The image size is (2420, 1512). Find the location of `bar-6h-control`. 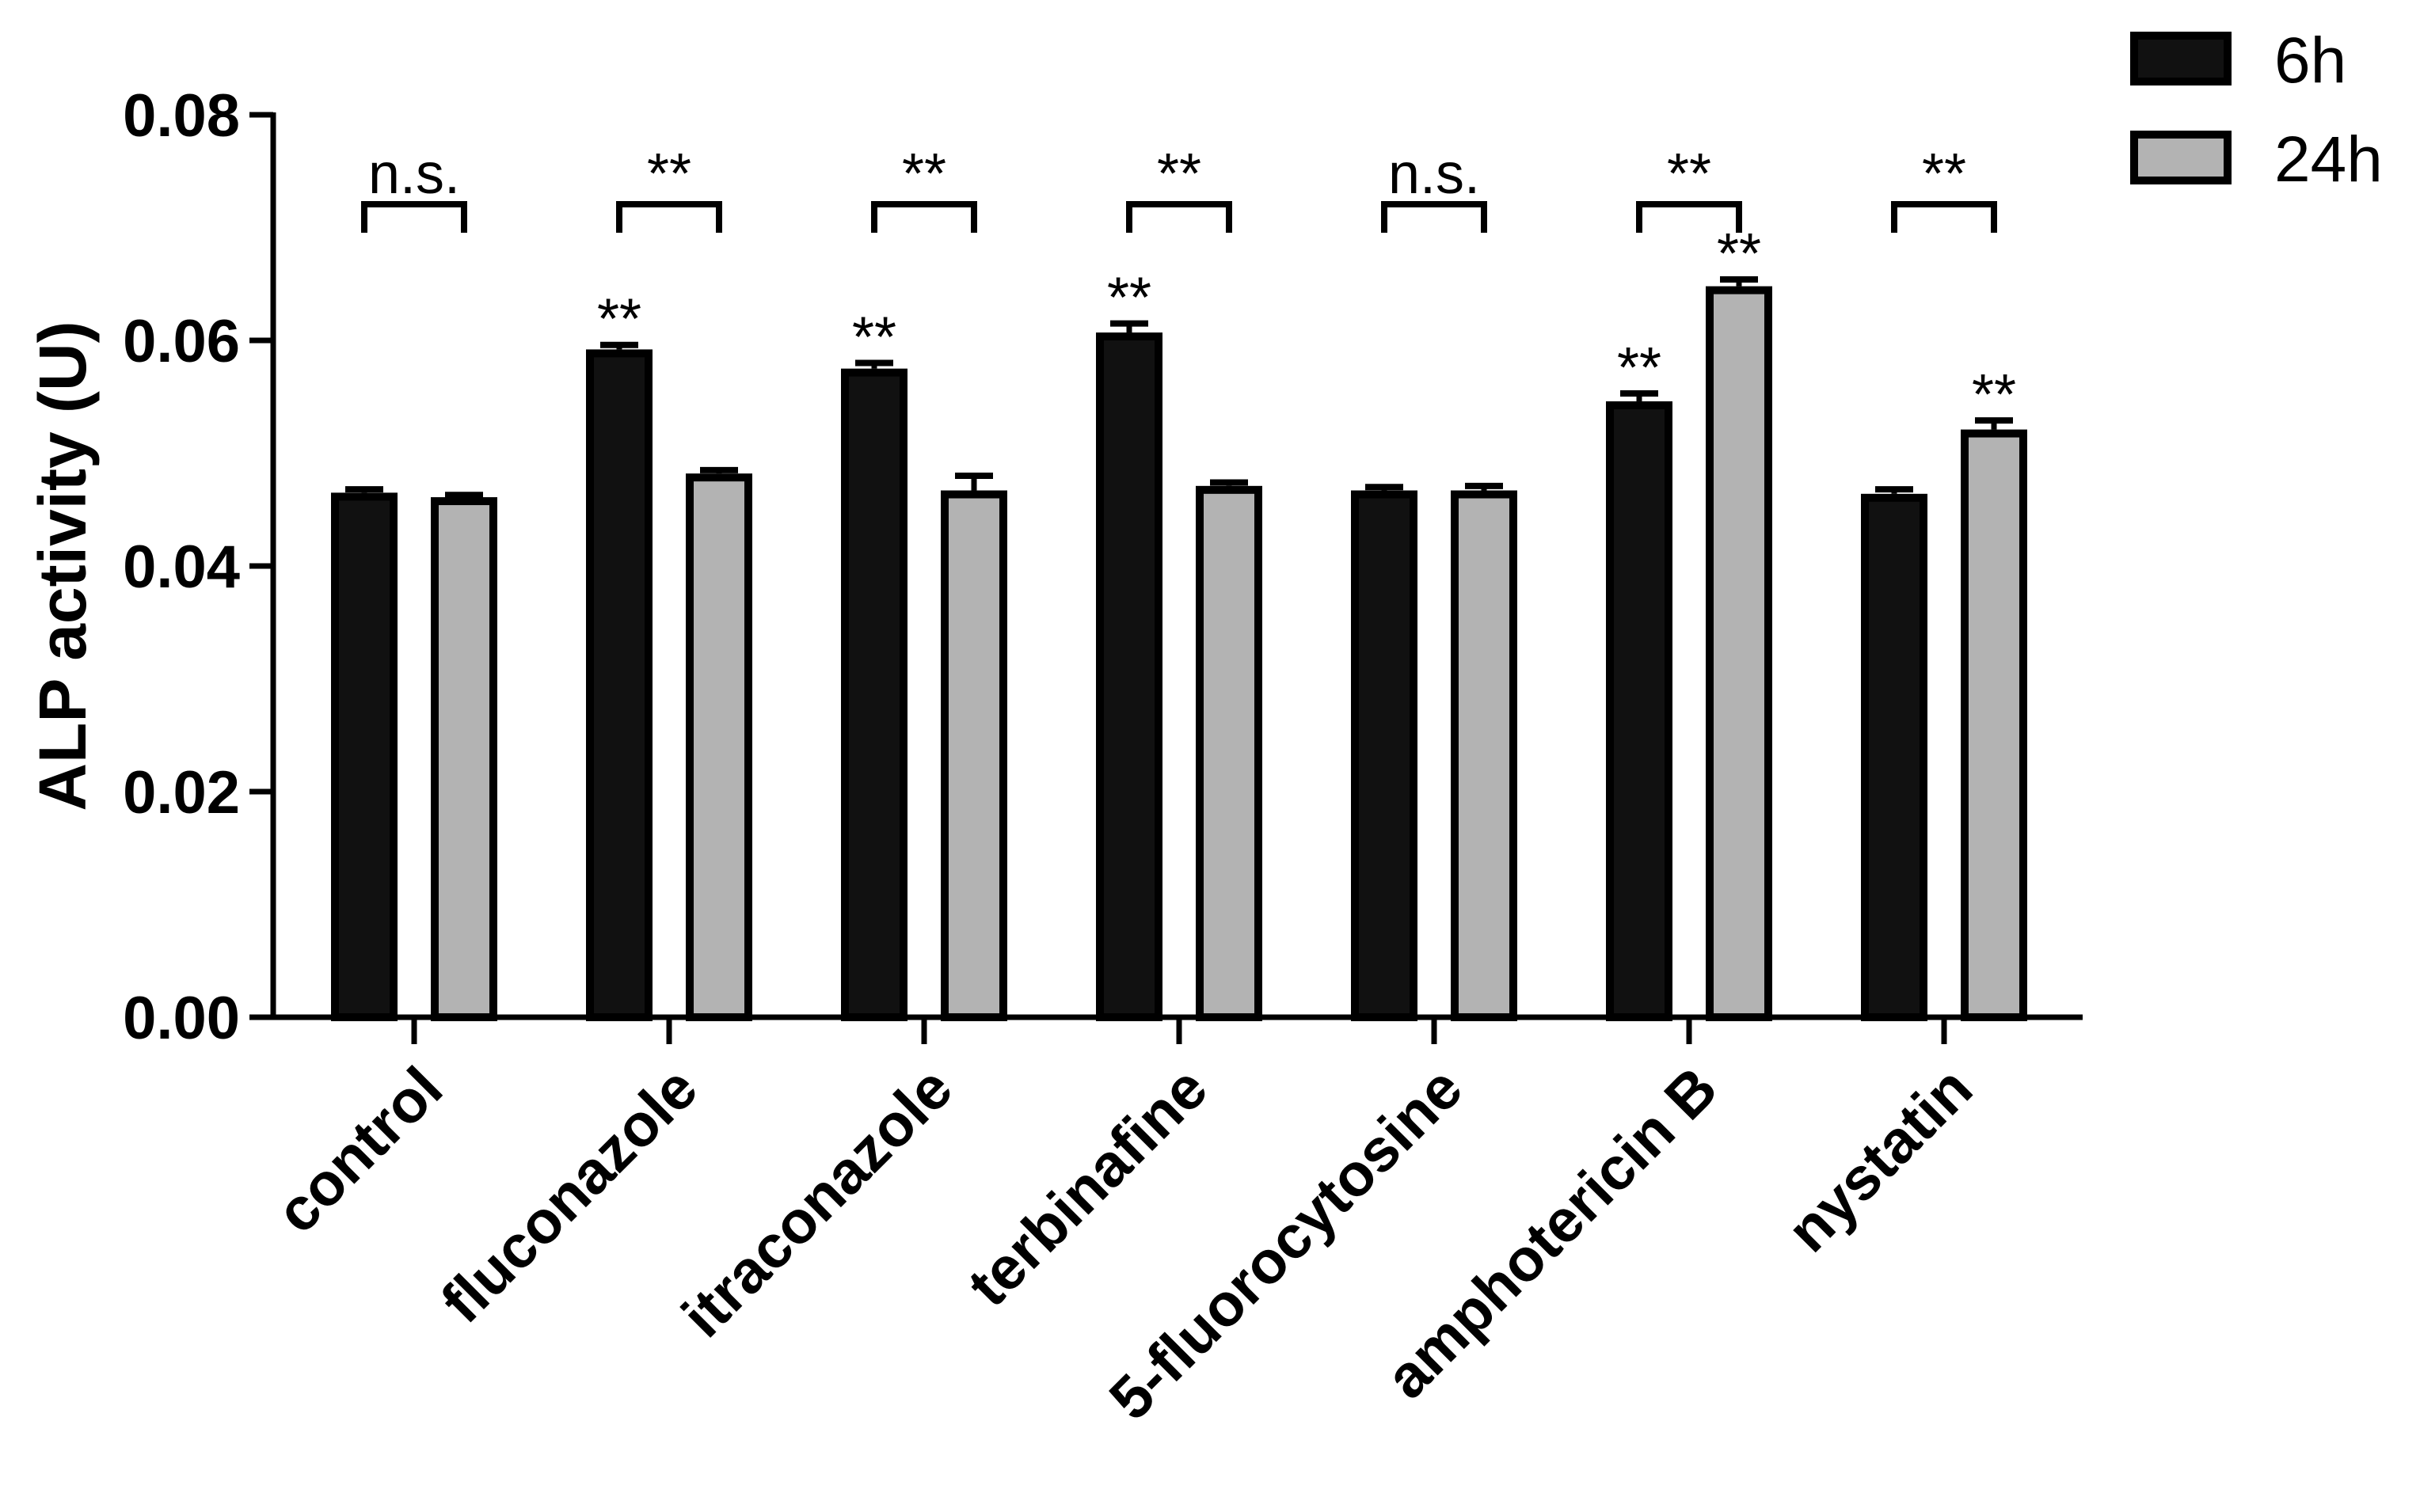

bar-6h-control is located at coordinates (365, 756).